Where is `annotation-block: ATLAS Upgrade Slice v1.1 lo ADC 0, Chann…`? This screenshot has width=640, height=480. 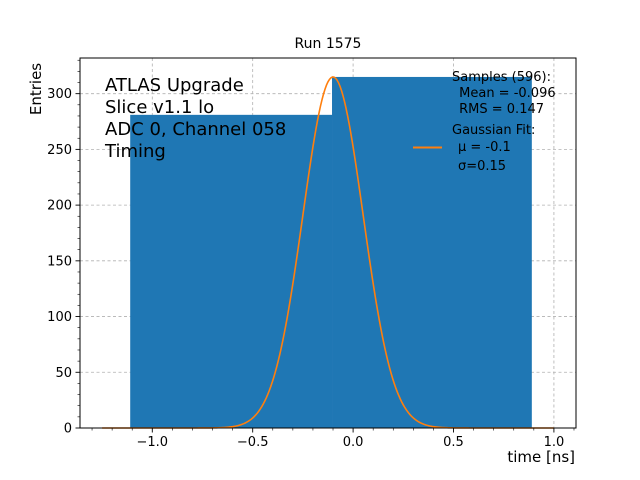
annotation-block: ATLAS Upgrade Slice v1.1 lo ADC 0, Chann… is located at coordinates (195, 118).